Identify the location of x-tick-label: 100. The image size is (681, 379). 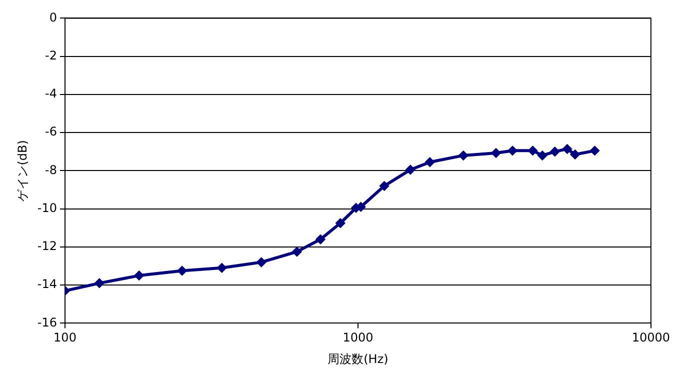
(65, 337).